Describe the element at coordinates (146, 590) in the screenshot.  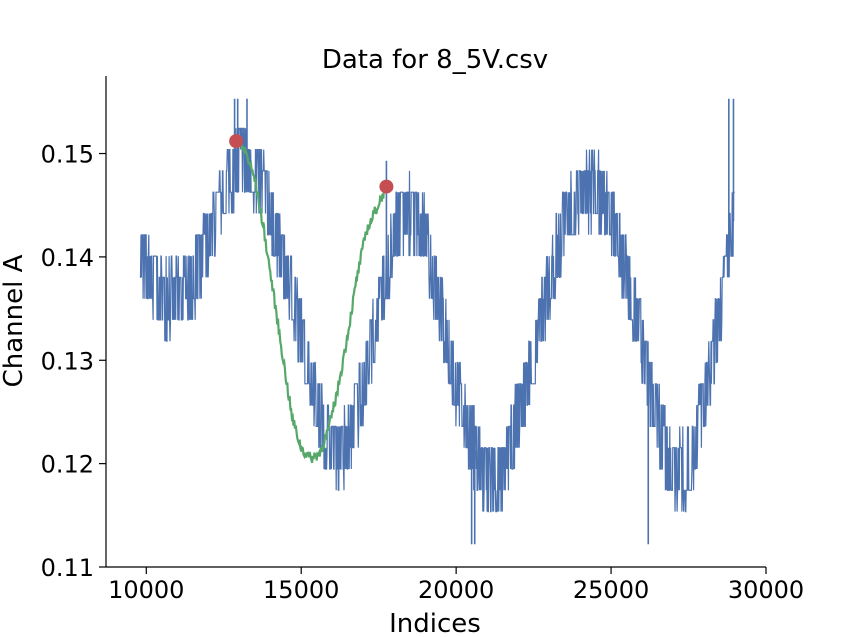
I see `x-tick-label: 10000` at that location.